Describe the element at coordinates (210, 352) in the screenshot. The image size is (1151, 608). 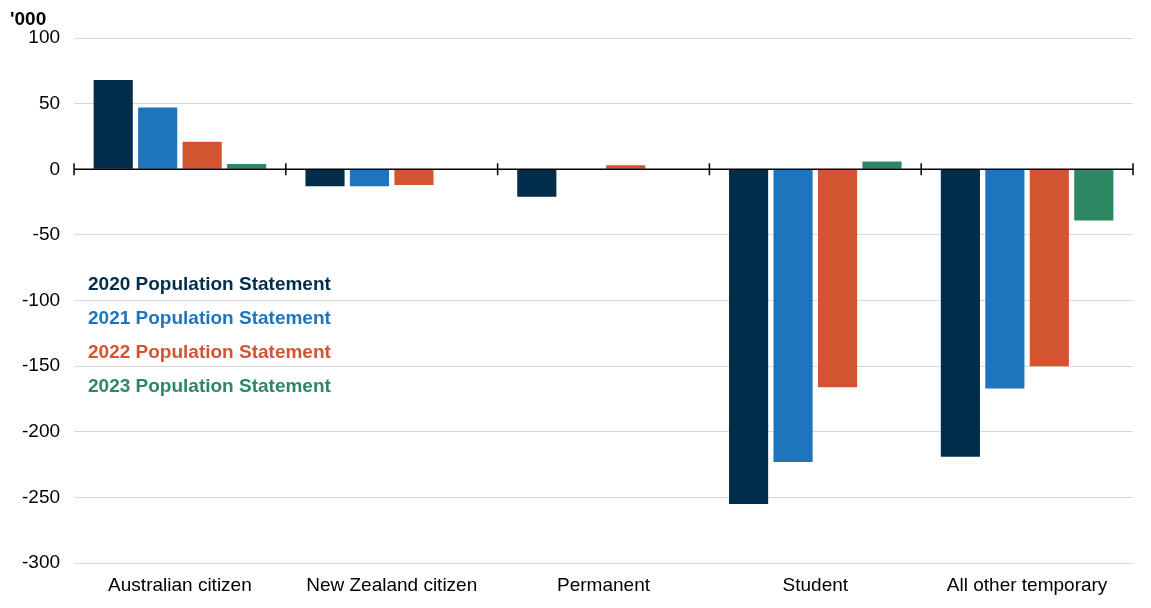
I see `text: 2022 Population Statement` at that location.